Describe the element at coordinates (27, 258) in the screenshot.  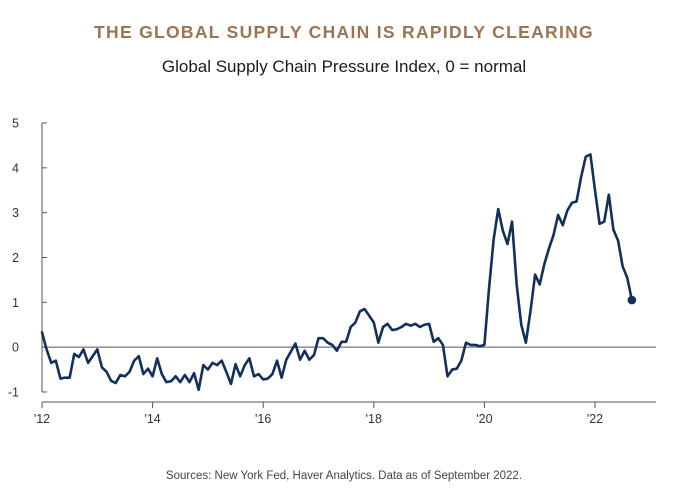
I see `y-axis: -1 0 1 2 3 4 5` at that location.